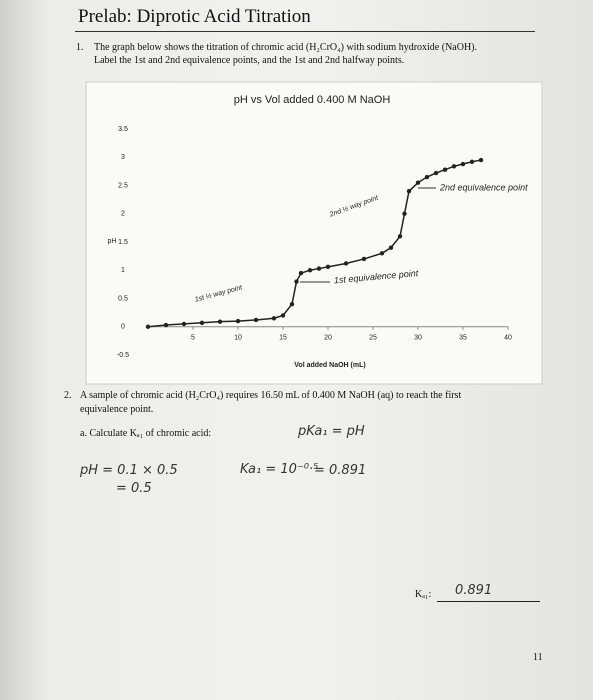 This screenshot has width=593, height=700. What do you see at coordinates (123, 242) in the screenshot?
I see `y-tick-label: 1.5` at bounding box center [123, 242].